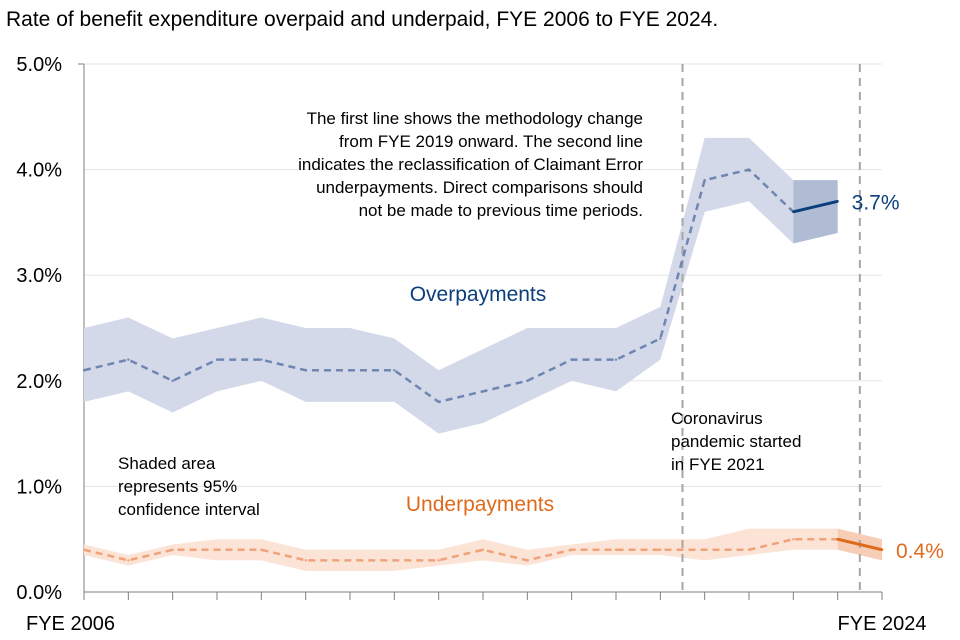 The height and width of the screenshot is (640, 960). I want to click on annotation-line: Shaded area, so click(167, 463).